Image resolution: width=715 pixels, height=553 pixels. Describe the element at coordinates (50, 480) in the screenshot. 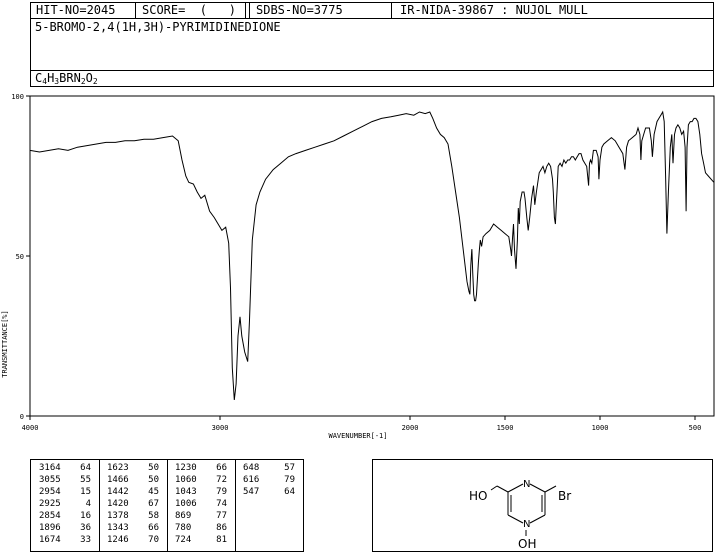

I see `peak-wavenumber: 3055` at that location.